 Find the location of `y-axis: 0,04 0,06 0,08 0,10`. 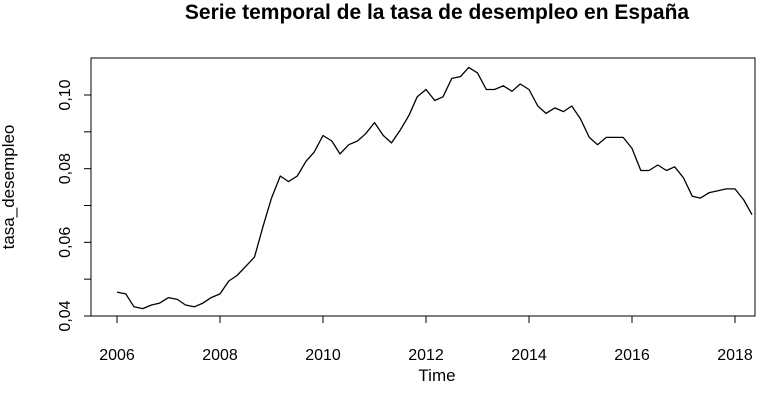

y-axis: 0,04 0,06 0,08 0,10 is located at coordinates (74, 205).